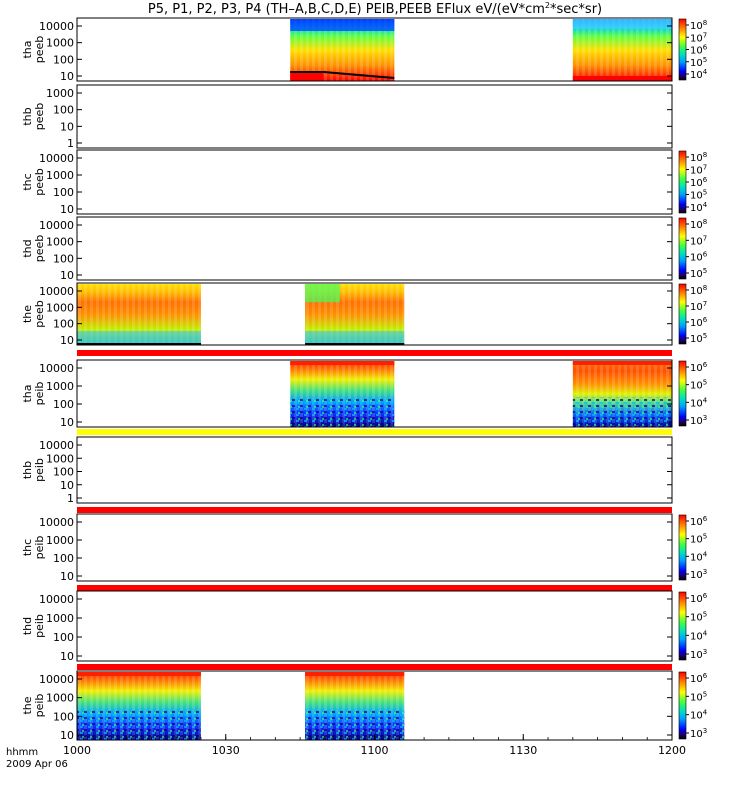 The height and width of the screenshot is (800, 750). Describe the element at coordinates (56, 291) in the screenshot. I see `ytick-label-the-peeb: 10000` at that location.